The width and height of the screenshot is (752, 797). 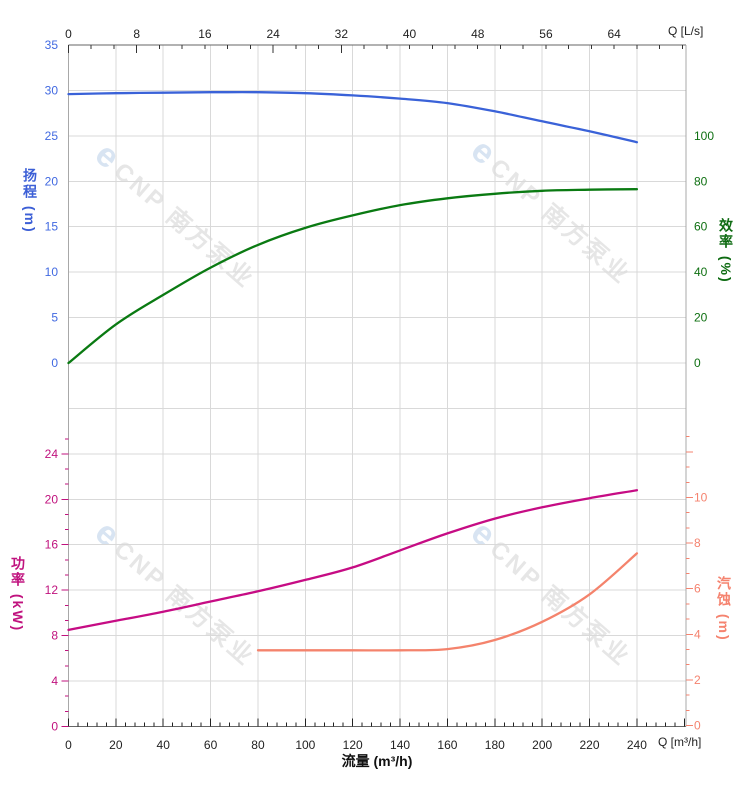 I want to click on svg-text: 6, so click(x=697, y=589).